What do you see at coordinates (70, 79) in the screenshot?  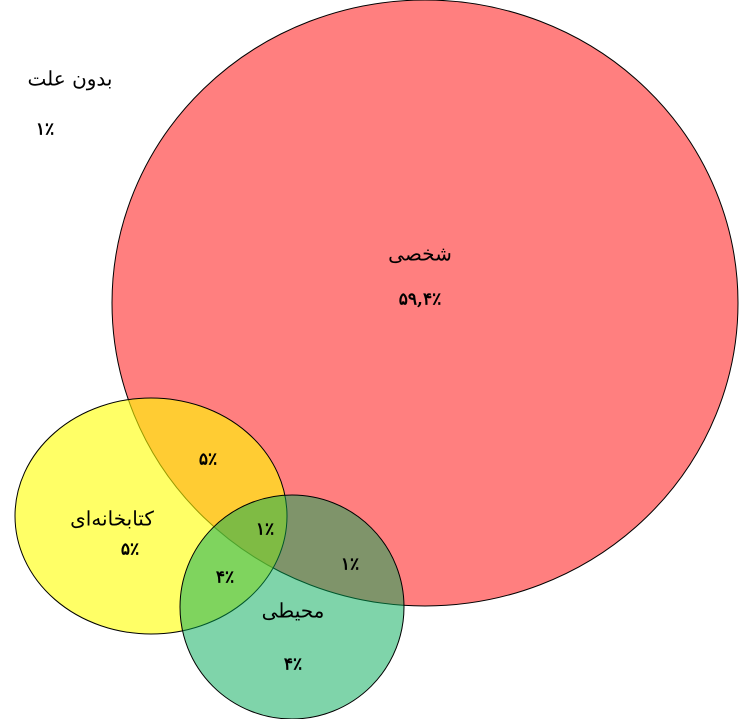 I see `outside-label: بدون علت` at bounding box center [70, 79].